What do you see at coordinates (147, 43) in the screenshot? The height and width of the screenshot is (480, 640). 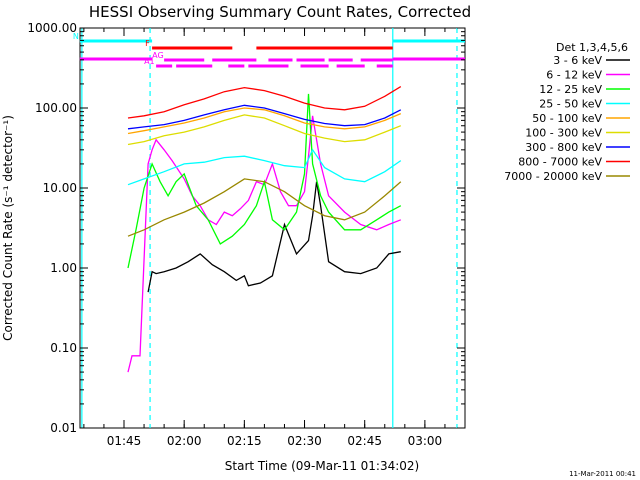 I see `flag-label: F` at bounding box center [147, 43].